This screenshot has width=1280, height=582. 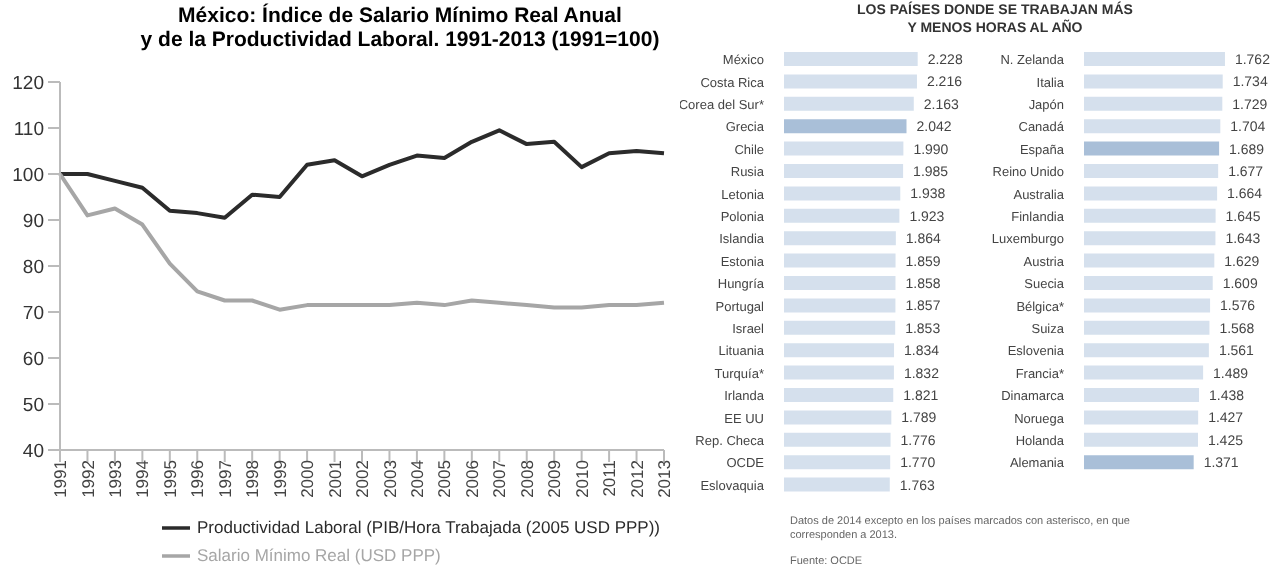 What do you see at coordinates (33, 221) in the screenshot?
I see `y-tick-label: 90` at bounding box center [33, 221].